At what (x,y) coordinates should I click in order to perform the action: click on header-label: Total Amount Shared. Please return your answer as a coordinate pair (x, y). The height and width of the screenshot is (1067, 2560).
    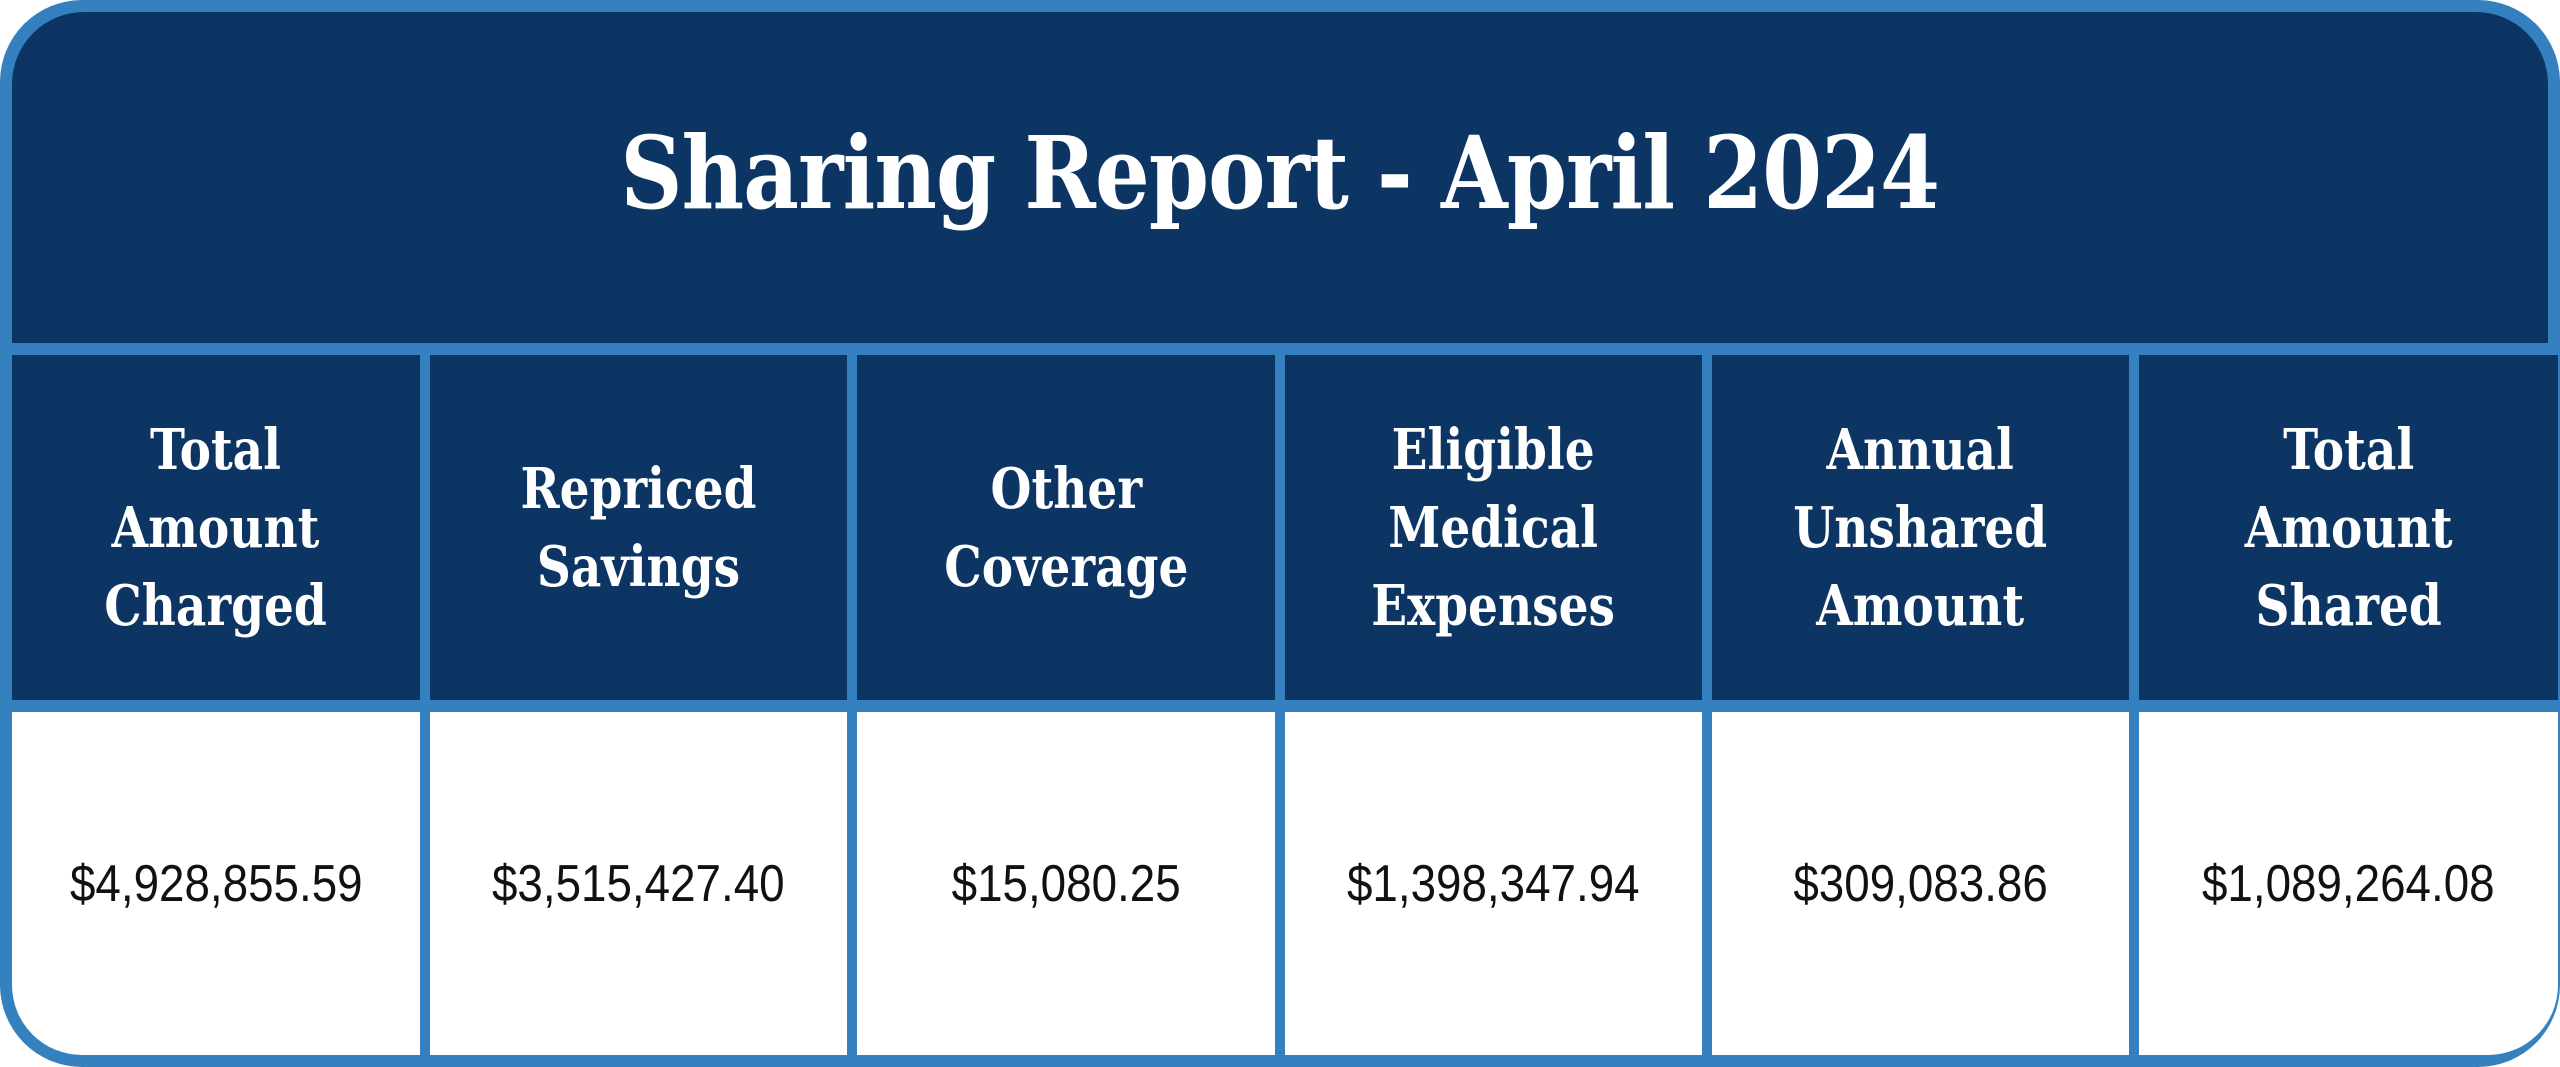
    Looking at the image, I should click on (2348, 527).